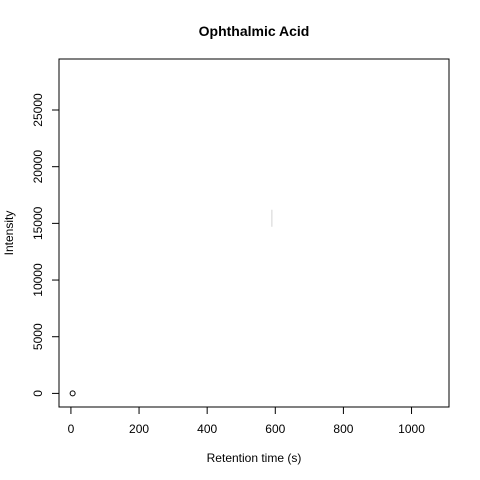  What do you see at coordinates (275, 429) in the screenshot?
I see `x-tick-label: 600` at bounding box center [275, 429].